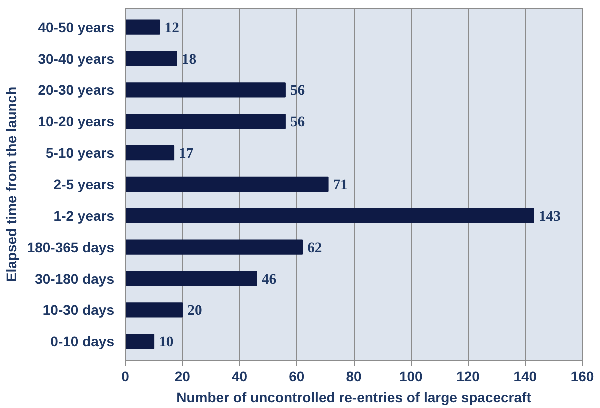 The image size is (600, 408). What do you see at coordinates (11, 184) in the screenshot?
I see `y-axis-title: Elapsed time from the launch` at bounding box center [11, 184].